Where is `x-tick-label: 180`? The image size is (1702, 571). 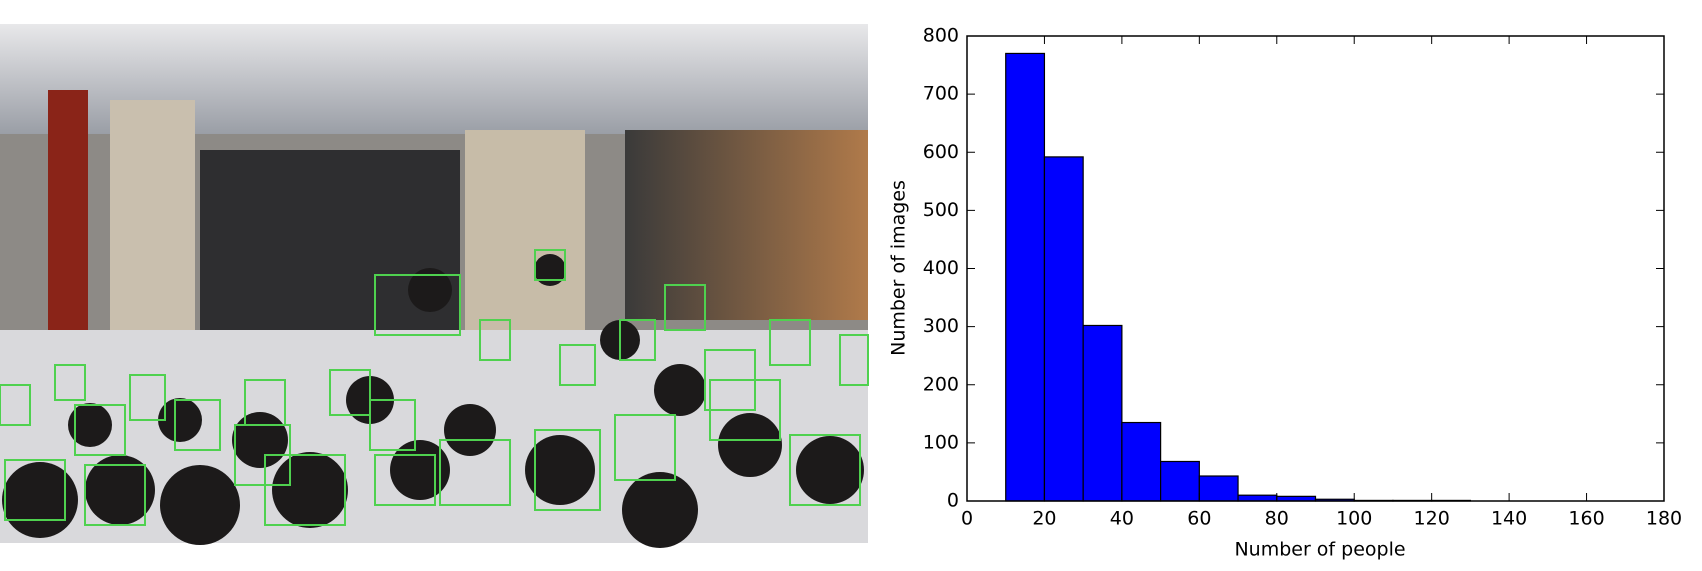 x-tick-label: 180 is located at coordinates (1664, 519).